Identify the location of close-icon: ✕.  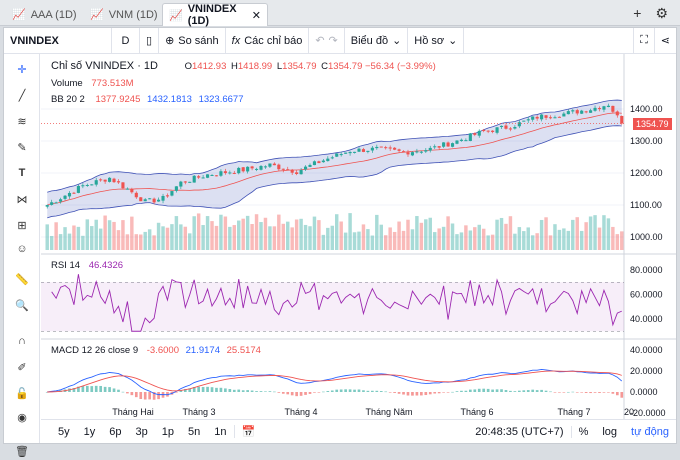
(256, 15).